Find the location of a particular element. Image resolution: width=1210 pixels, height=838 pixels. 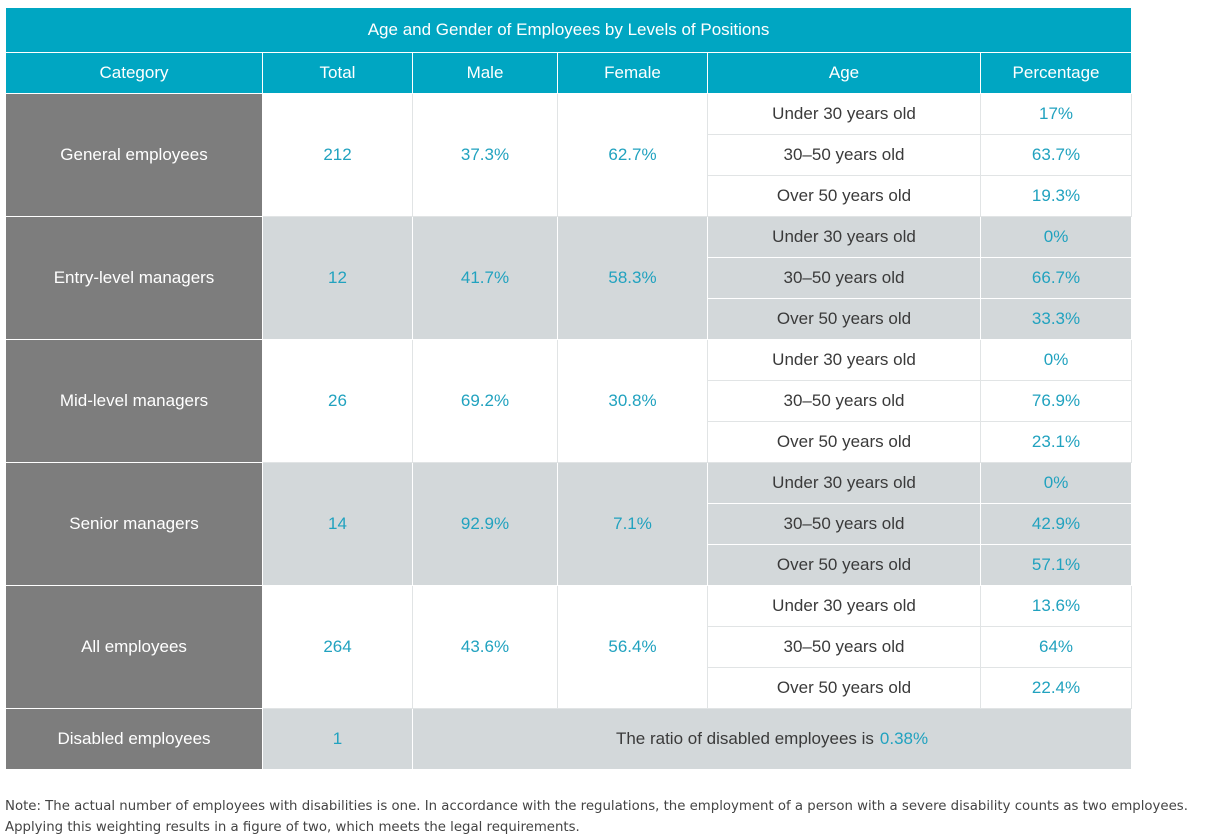

male-cell: 69.2% is located at coordinates (485, 401).